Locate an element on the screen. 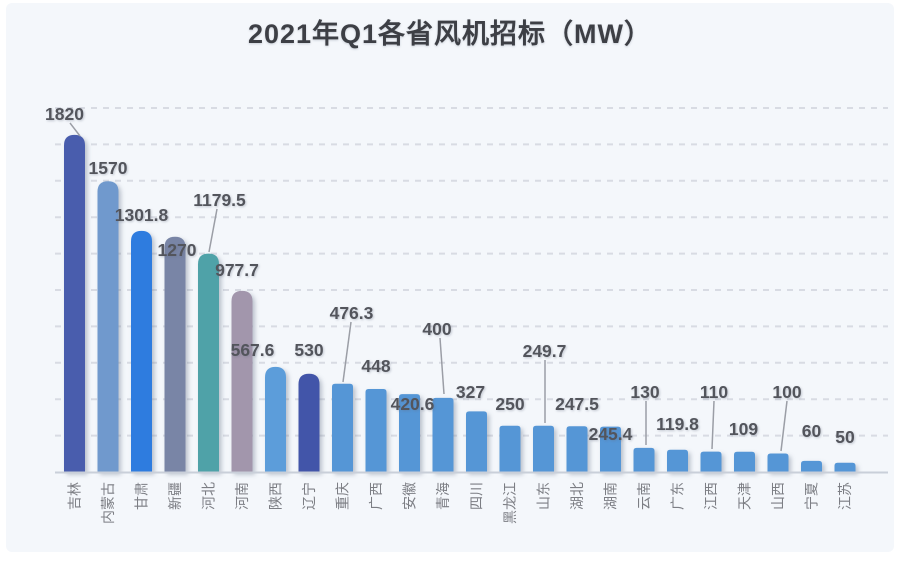 This screenshot has width=900, height=562. value-label: 247.5 is located at coordinates (577, 404).